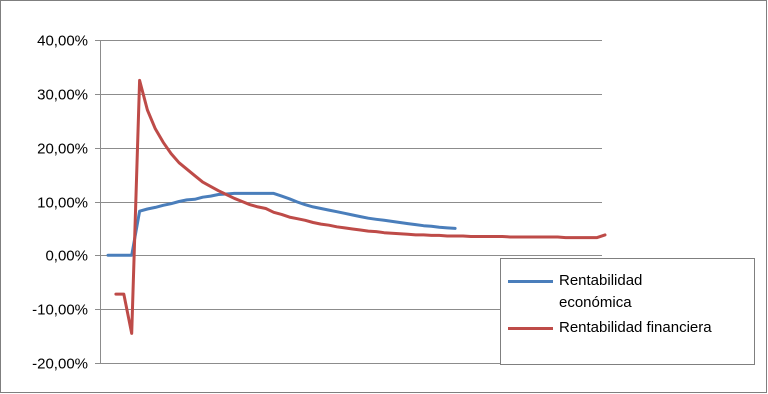 This screenshot has width=768, height=394. What do you see at coordinates (62, 203) in the screenshot?
I see `y-tick-label: 10,00%` at bounding box center [62, 203].